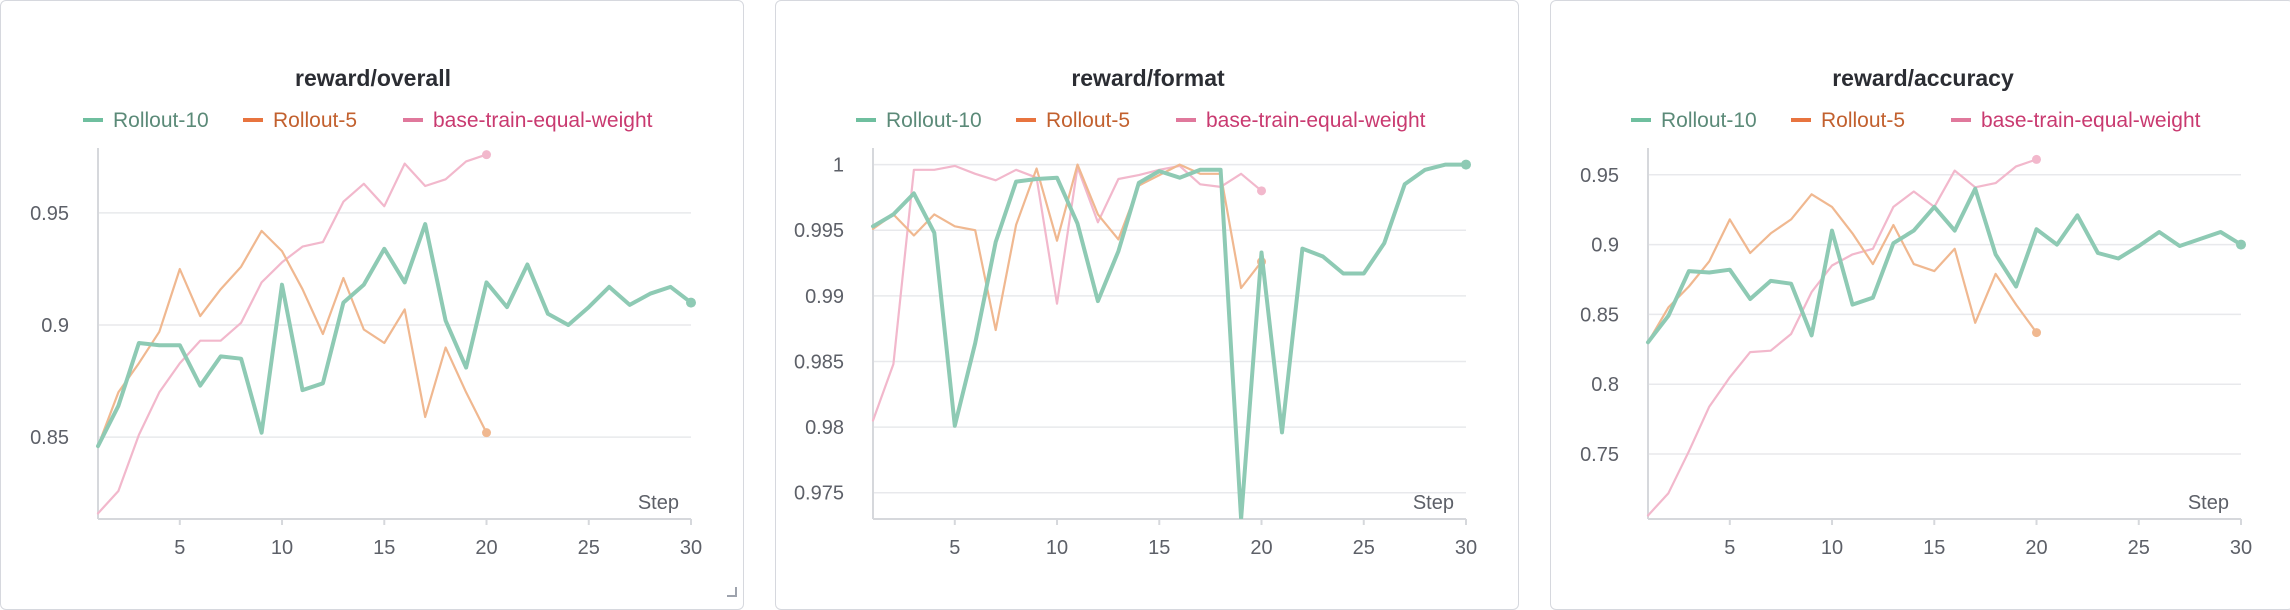  What do you see at coordinates (824, 428) in the screenshot?
I see `y-tick-label: 0.98` at bounding box center [824, 428].